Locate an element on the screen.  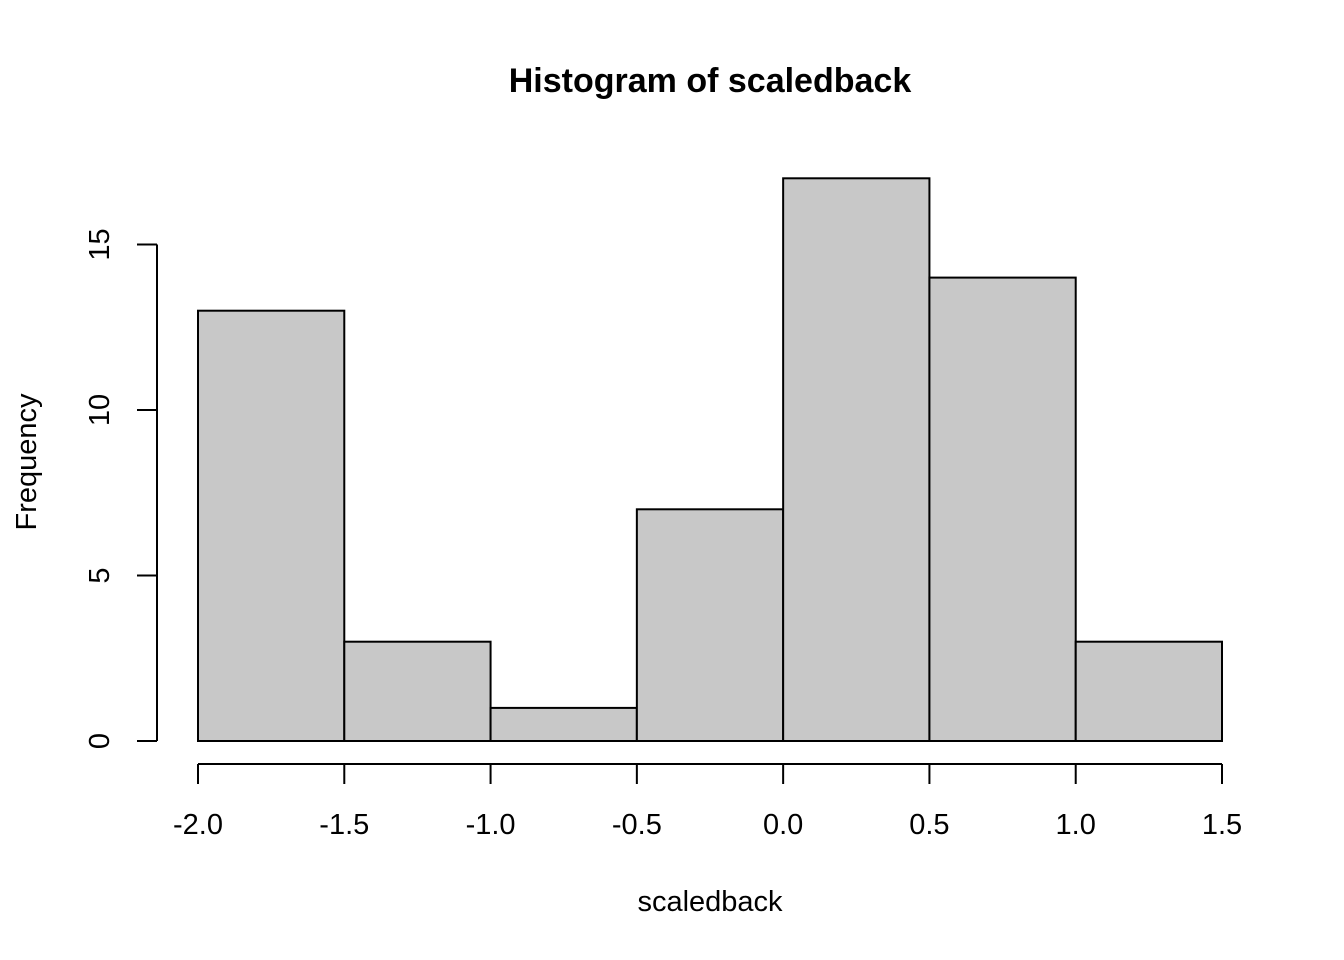
x-tick-label: 1.0 is located at coordinates (1076, 825).